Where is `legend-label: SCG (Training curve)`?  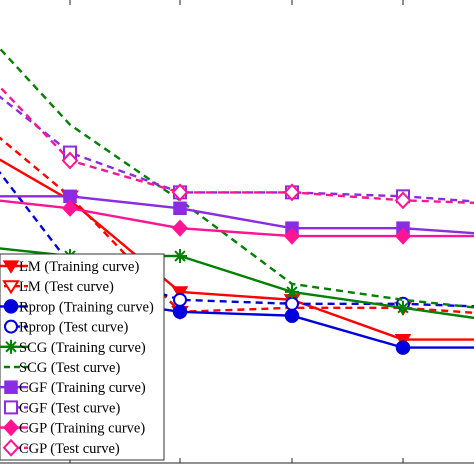 legend-label: SCG (Training curve) is located at coordinates (82, 348).